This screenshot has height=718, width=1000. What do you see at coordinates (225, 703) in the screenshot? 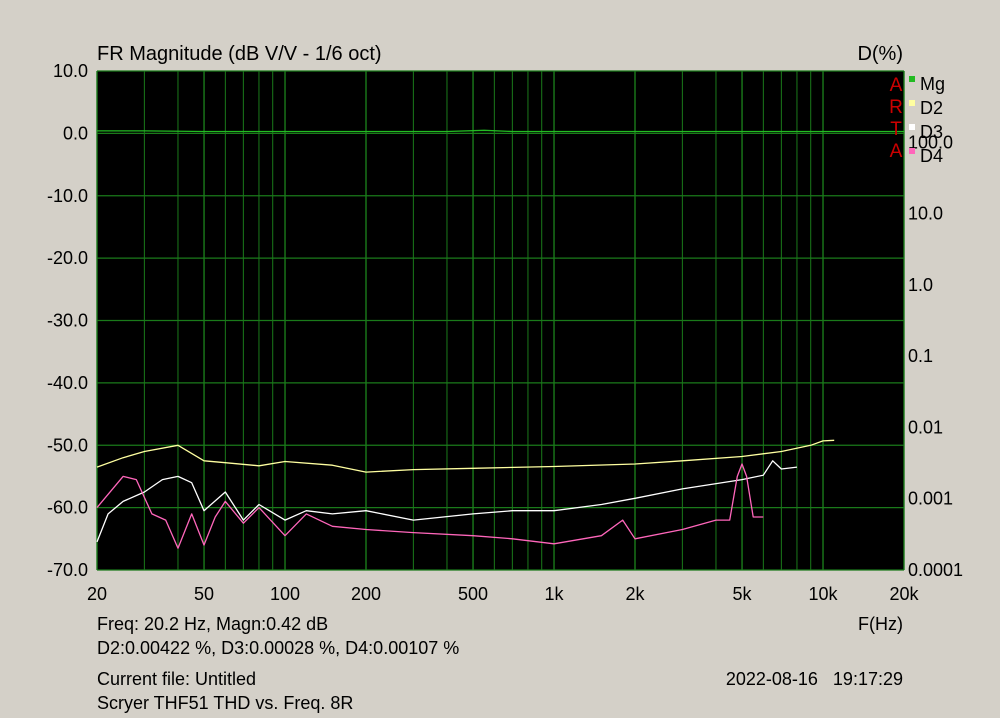
I see `measurement-description: Scryer THF51 THD vs. Freq. 8R` at bounding box center [225, 703].